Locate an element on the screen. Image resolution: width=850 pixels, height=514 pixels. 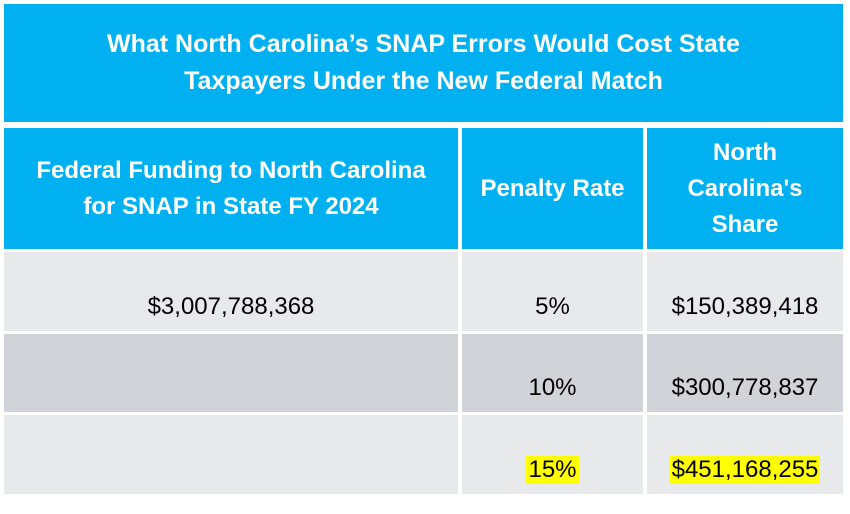
table-row-3-penalty-rate: 15% is located at coordinates (552, 454).